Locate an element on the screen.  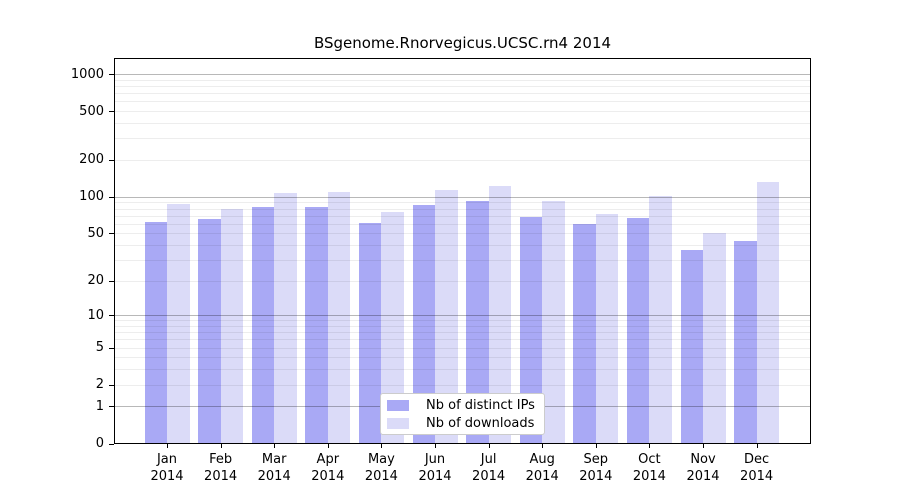
legend-item-downloads: Nb of downloads is located at coordinates (462, 423).